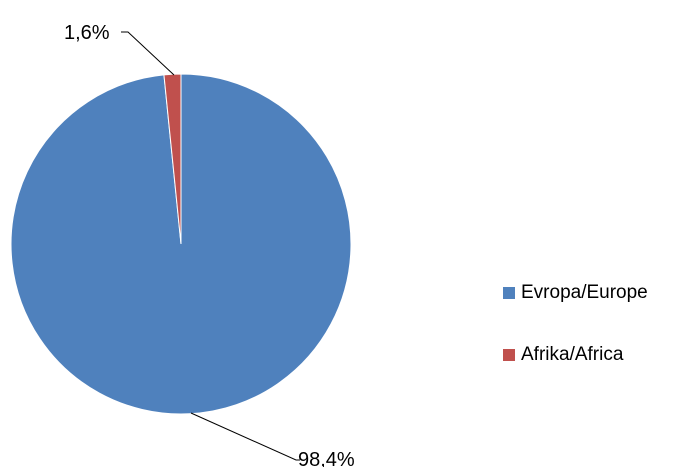 This screenshot has height=467, width=691. I want to click on data-label-1: 1,6%, so click(87, 33).